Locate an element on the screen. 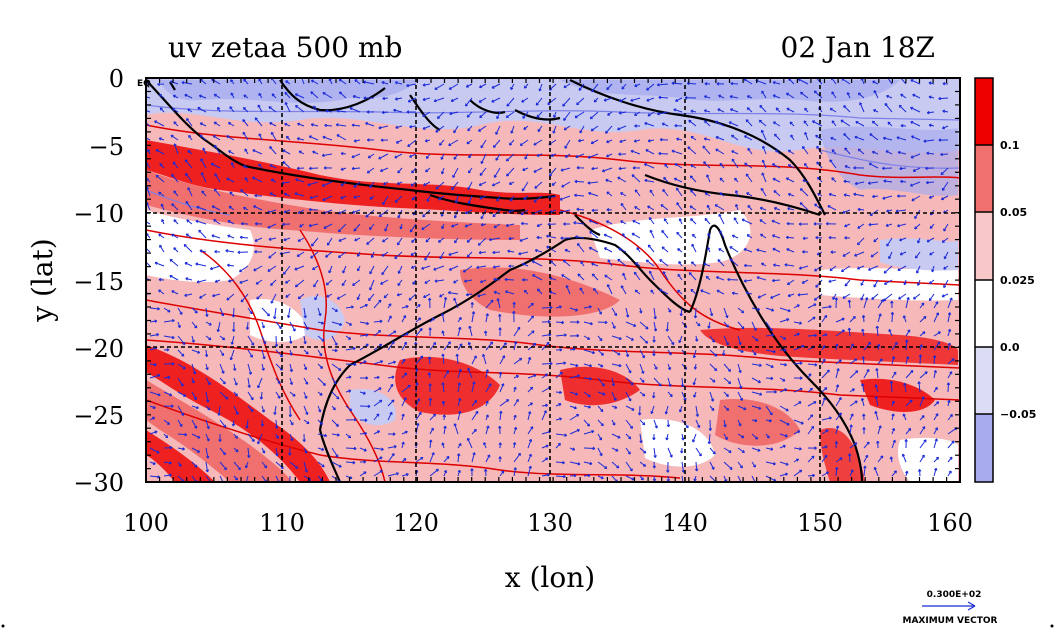 The width and height of the screenshot is (1056, 631). colorbar-label: 0.1 is located at coordinates (1010, 145).